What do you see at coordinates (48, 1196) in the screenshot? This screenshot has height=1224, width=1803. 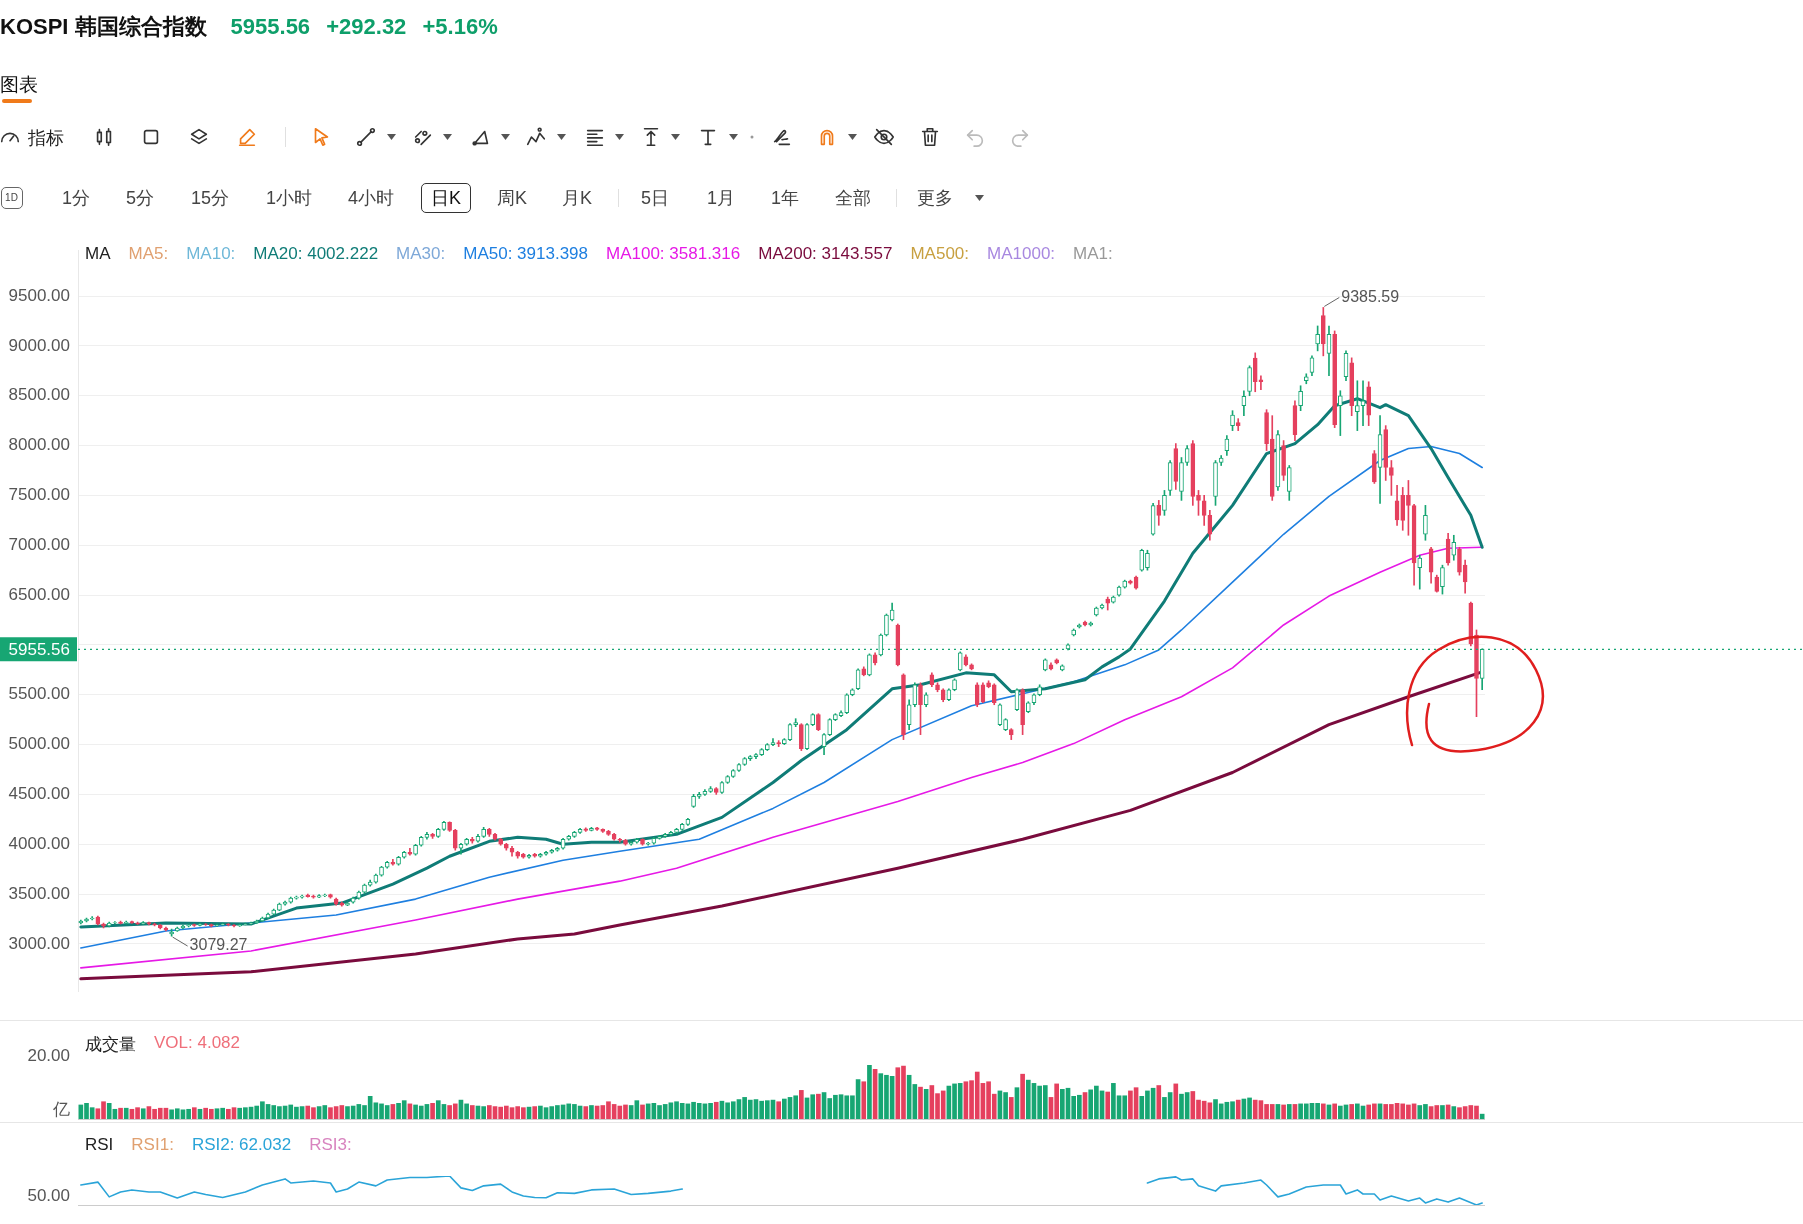 I see `text: 50.00` at bounding box center [48, 1196].